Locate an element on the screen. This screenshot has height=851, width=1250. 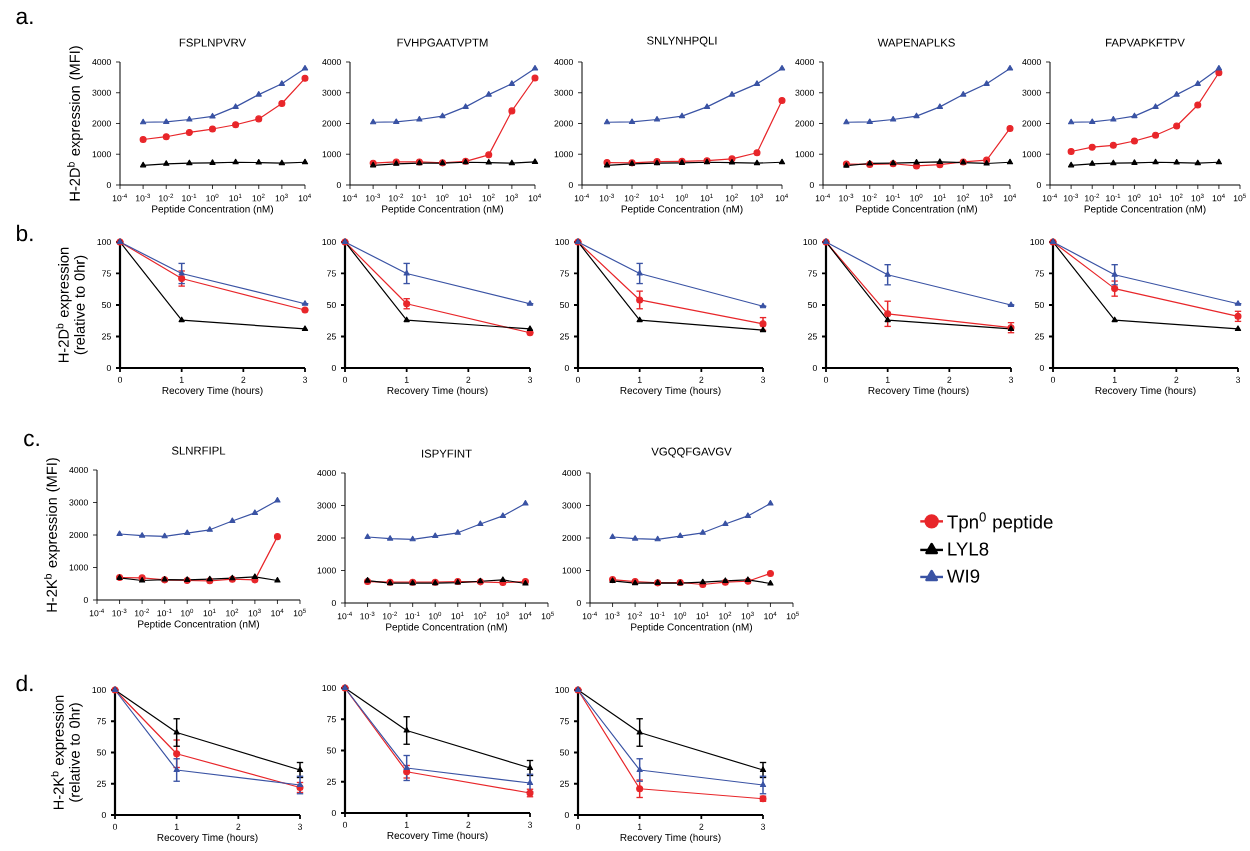
chart-title: WAPENAPLKS is located at coordinates (916, 42).